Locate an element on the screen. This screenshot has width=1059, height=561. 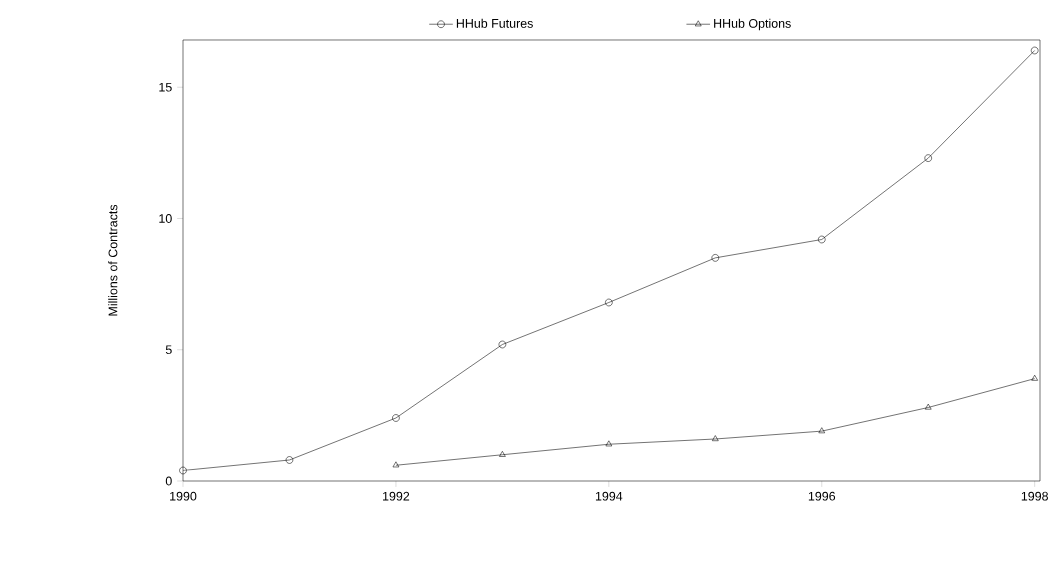
x-tick-label: 1992 is located at coordinates (396, 496).